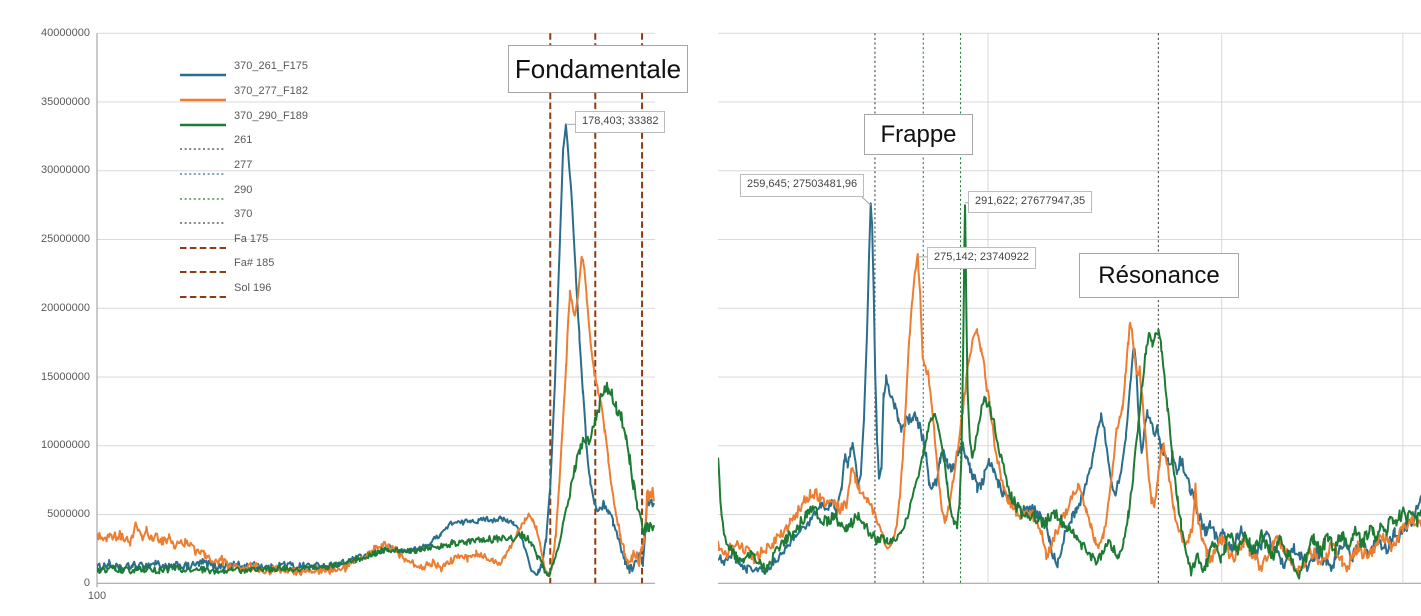 This screenshot has height=616, width=1421. Describe the element at coordinates (271, 115) in the screenshot. I see `legend-label: 370_290_F189` at that location.